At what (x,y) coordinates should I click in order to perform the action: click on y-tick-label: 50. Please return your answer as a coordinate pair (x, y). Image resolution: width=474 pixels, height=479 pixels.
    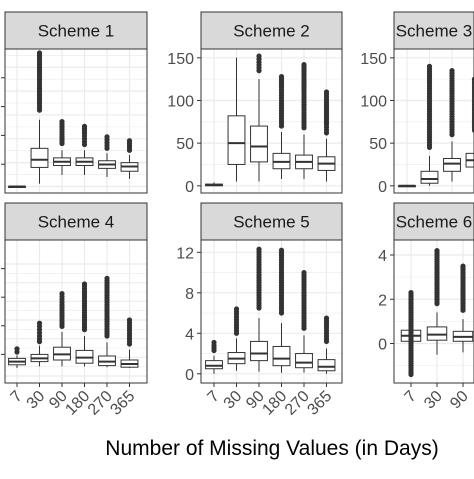
    Looking at the image, I should click on (185, 144).